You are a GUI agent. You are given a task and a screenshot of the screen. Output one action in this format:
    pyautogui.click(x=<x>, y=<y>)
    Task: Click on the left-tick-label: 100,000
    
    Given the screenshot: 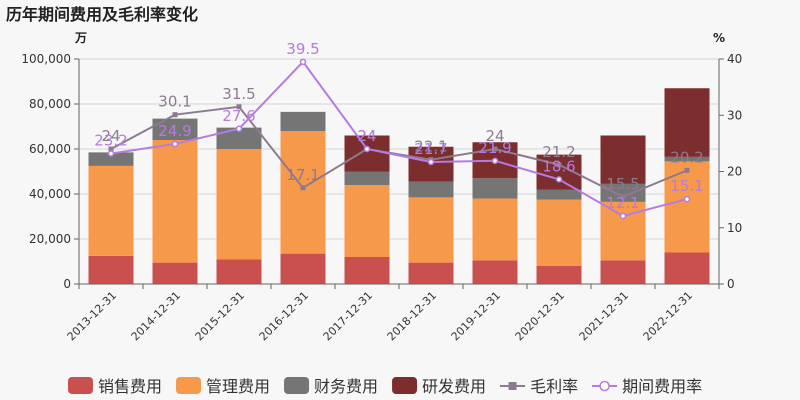 What is the action you would take?
    pyautogui.click(x=46, y=59)
    